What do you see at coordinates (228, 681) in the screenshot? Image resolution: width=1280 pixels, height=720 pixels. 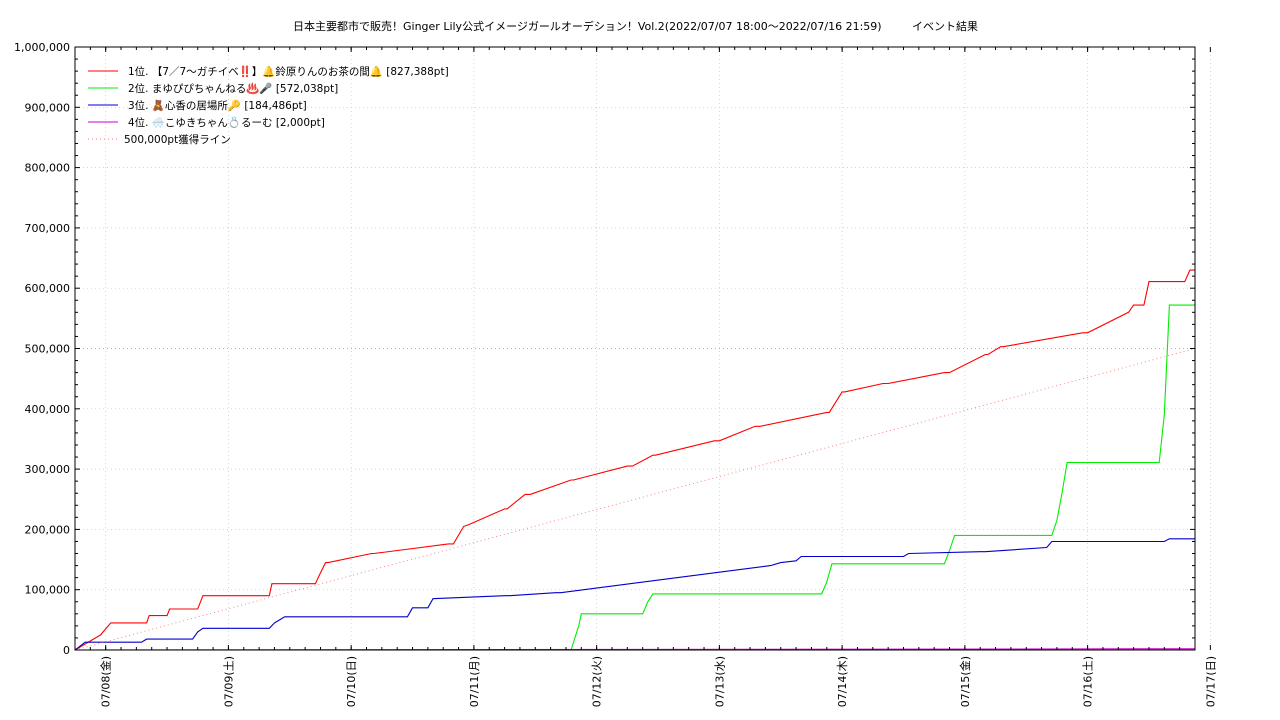 I see `x-tick-label: 07/09(土)` at bounding box center [228, 681].